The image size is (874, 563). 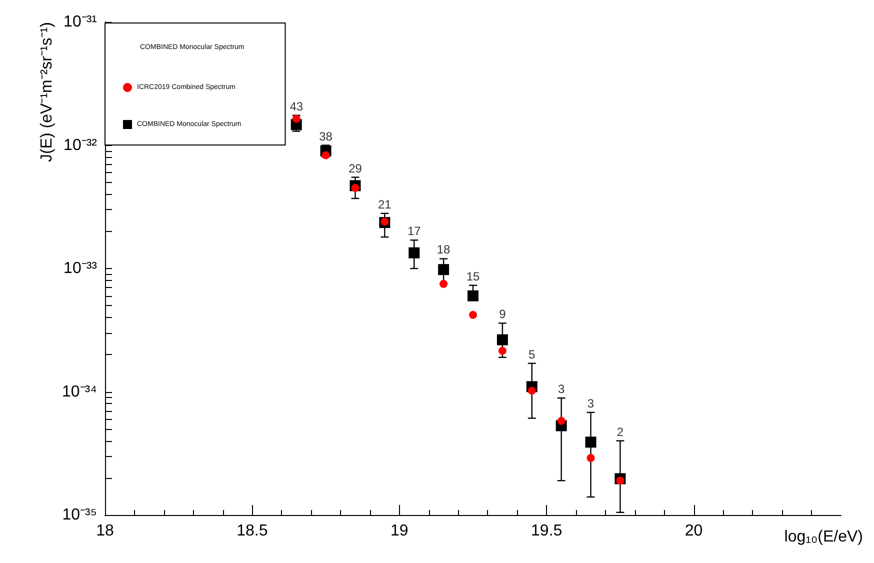 I want to click on annotation: 18, so click(x=443, y=249).